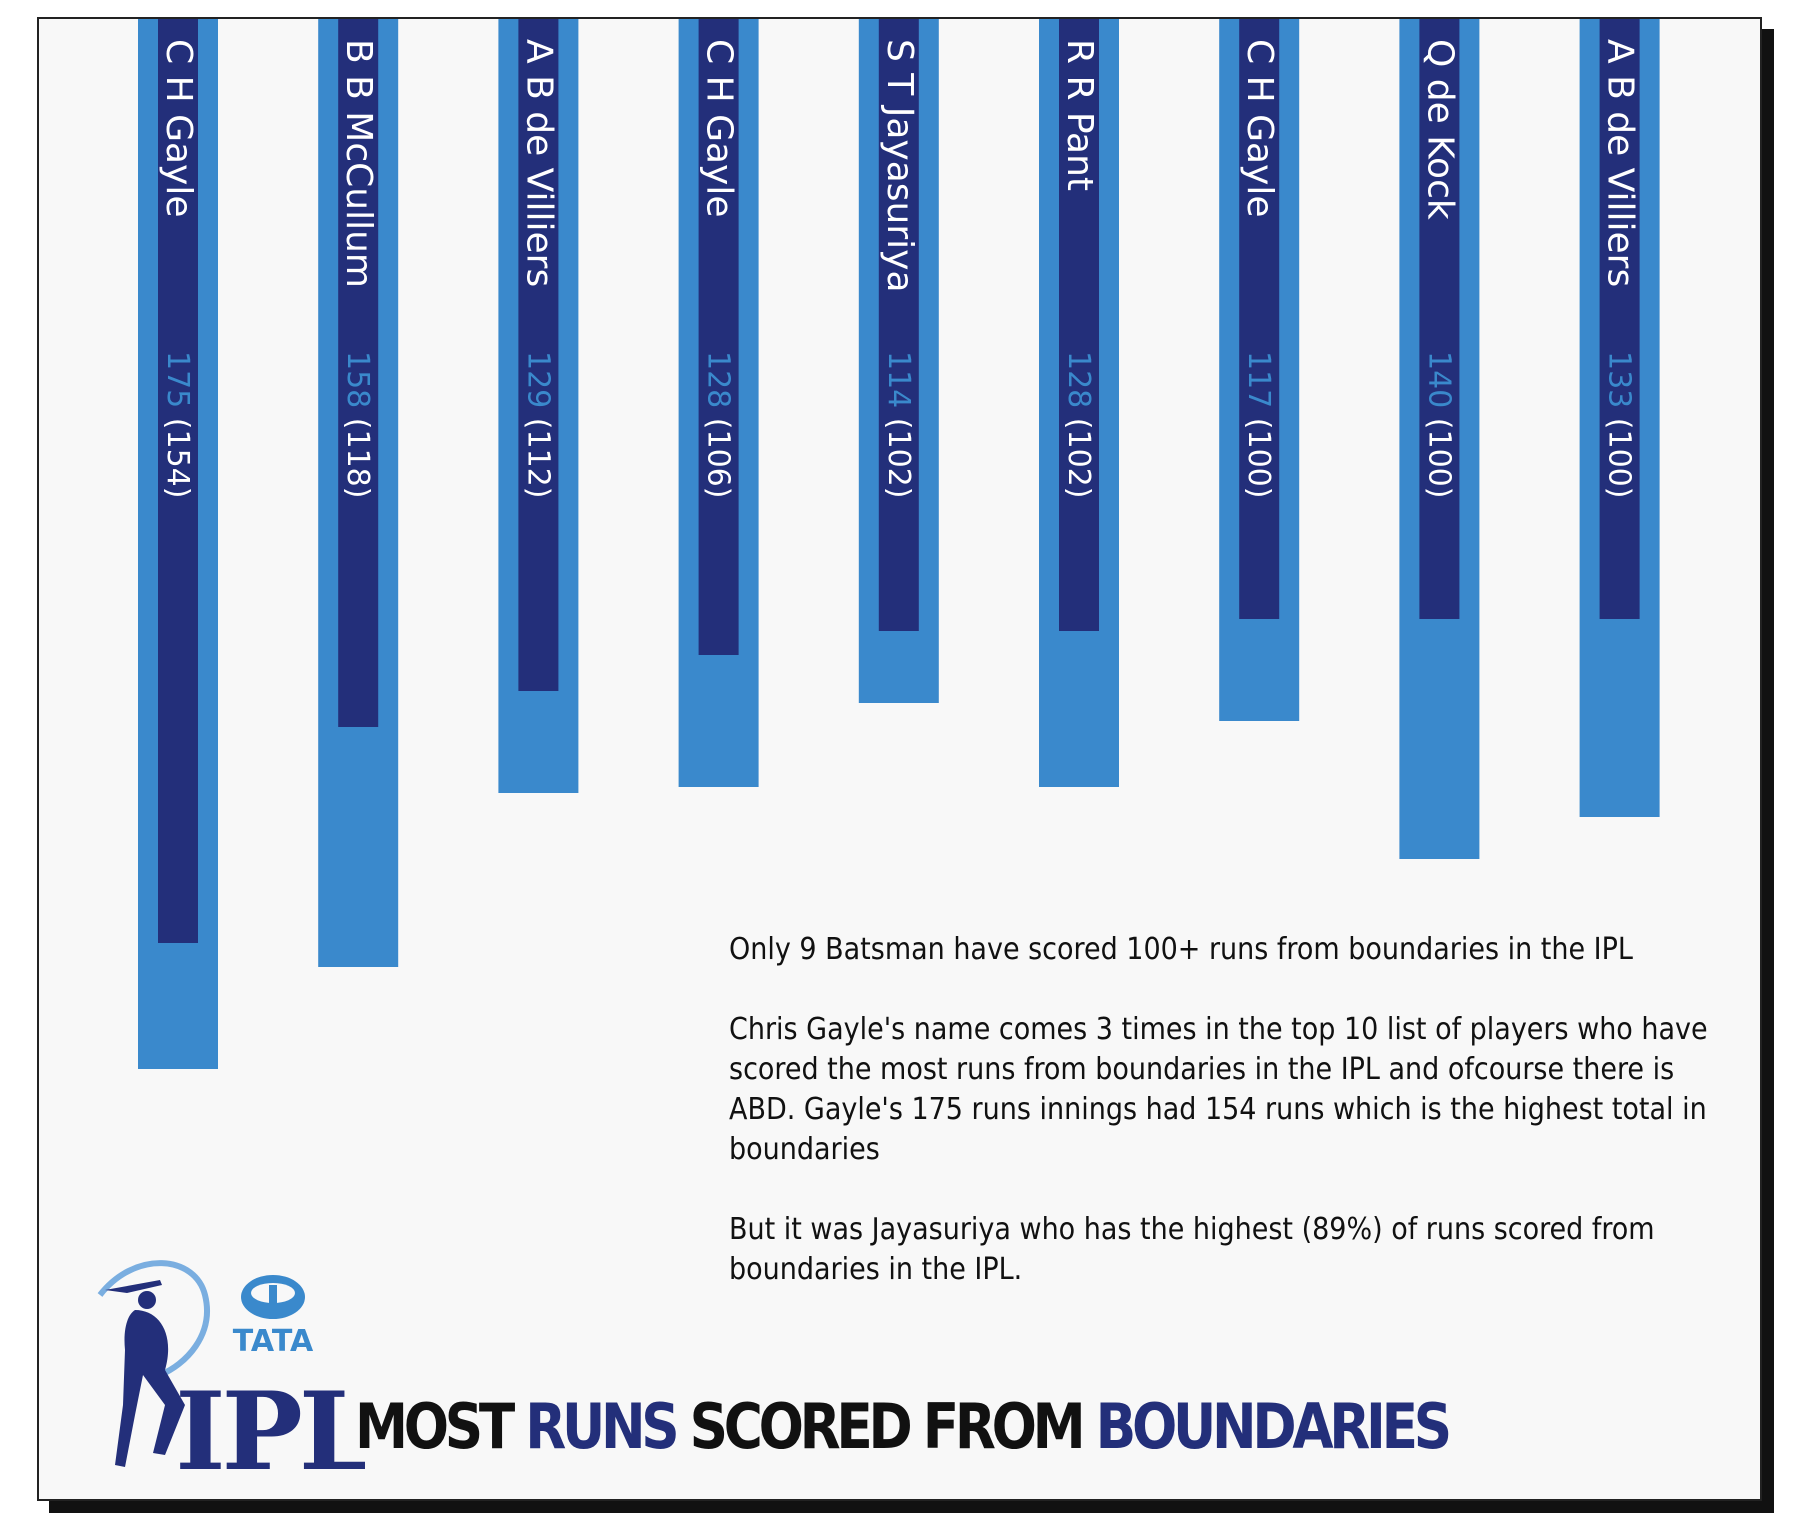  I want to click on value-label: 128 (106), so click(718, 424).